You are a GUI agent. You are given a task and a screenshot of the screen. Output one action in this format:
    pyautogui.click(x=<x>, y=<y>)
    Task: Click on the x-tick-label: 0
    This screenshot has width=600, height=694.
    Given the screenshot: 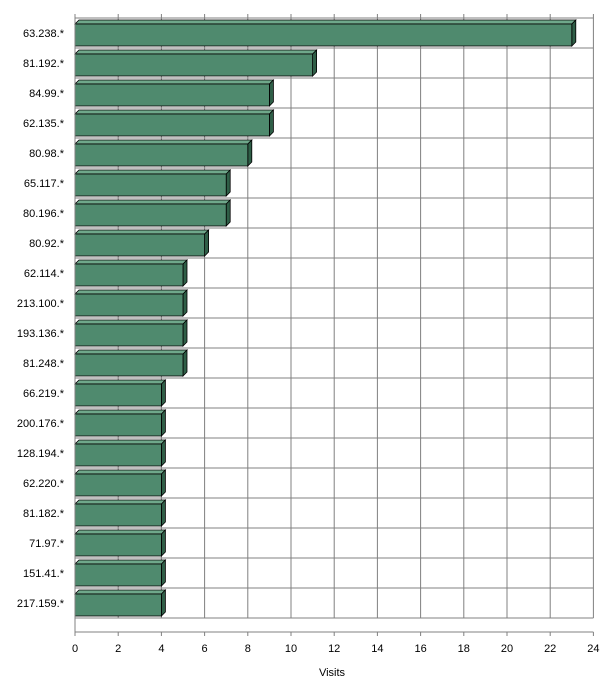 What is the action you would take?
    pyautogui.click(x=75, y=649)
    